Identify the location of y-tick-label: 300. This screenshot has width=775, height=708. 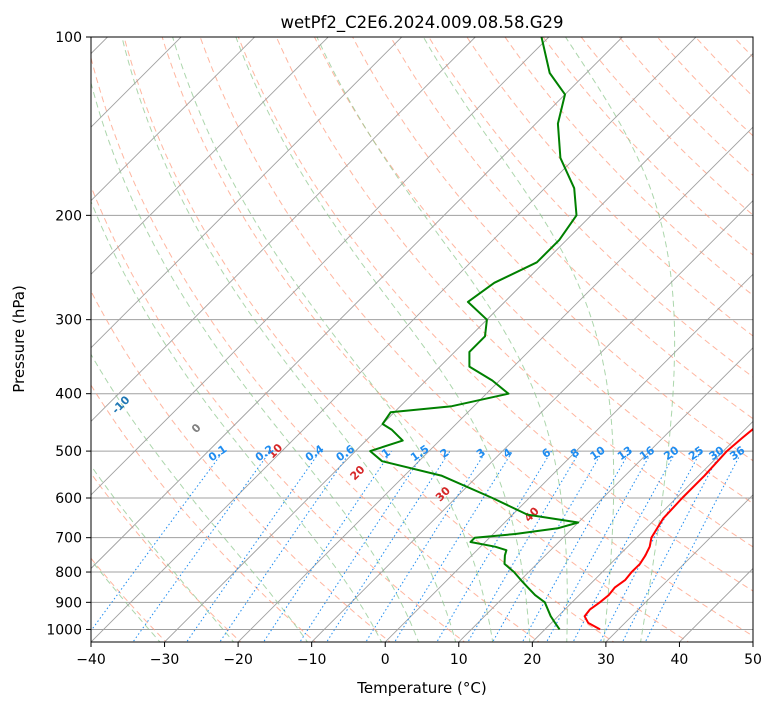
(68, 321).